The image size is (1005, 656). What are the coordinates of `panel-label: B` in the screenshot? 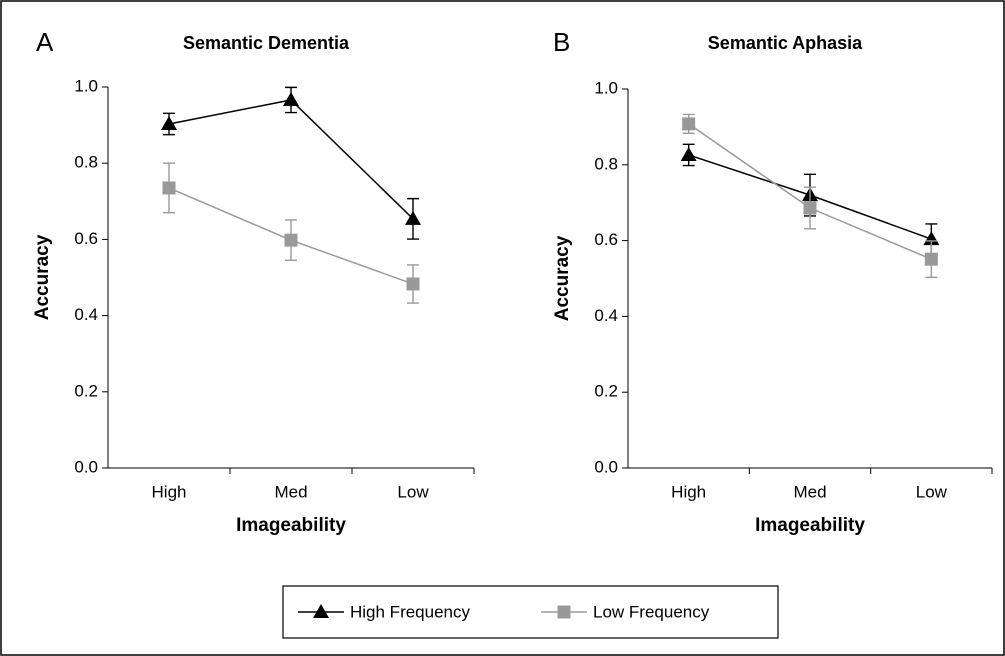 It's located at (561, 42).